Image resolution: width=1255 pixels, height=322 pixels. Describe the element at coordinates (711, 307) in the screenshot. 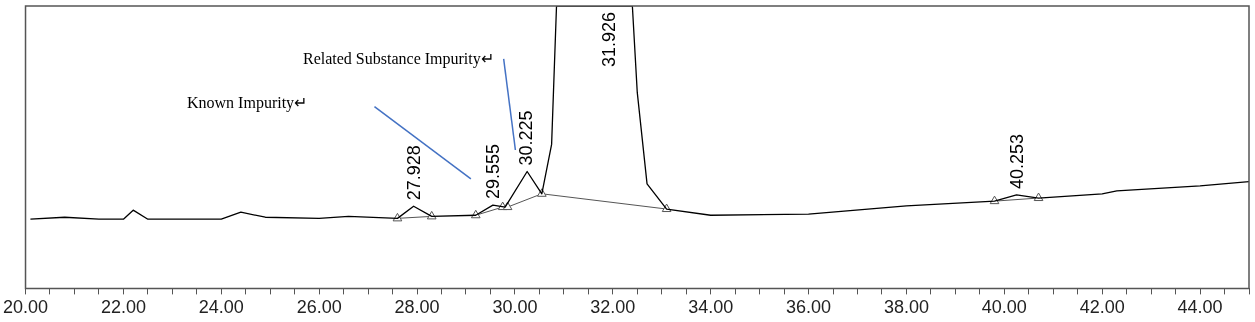

I see `x-tick-label: 34.00` at that location.